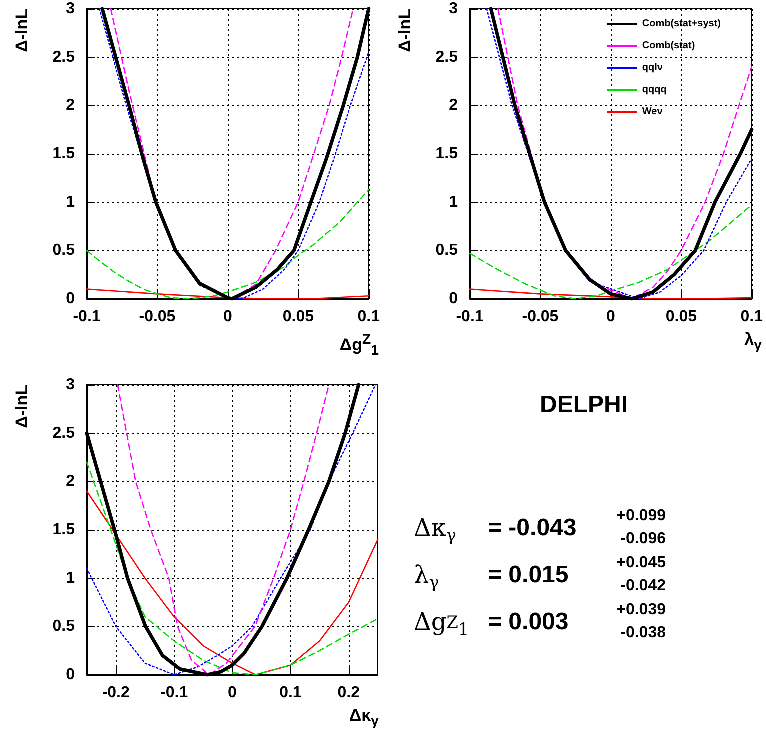 This screenshot has height=736, width=766. Describe the element at coordinates (654, 90) in the screenshot. I see `legend-label: qqqq` at that location.